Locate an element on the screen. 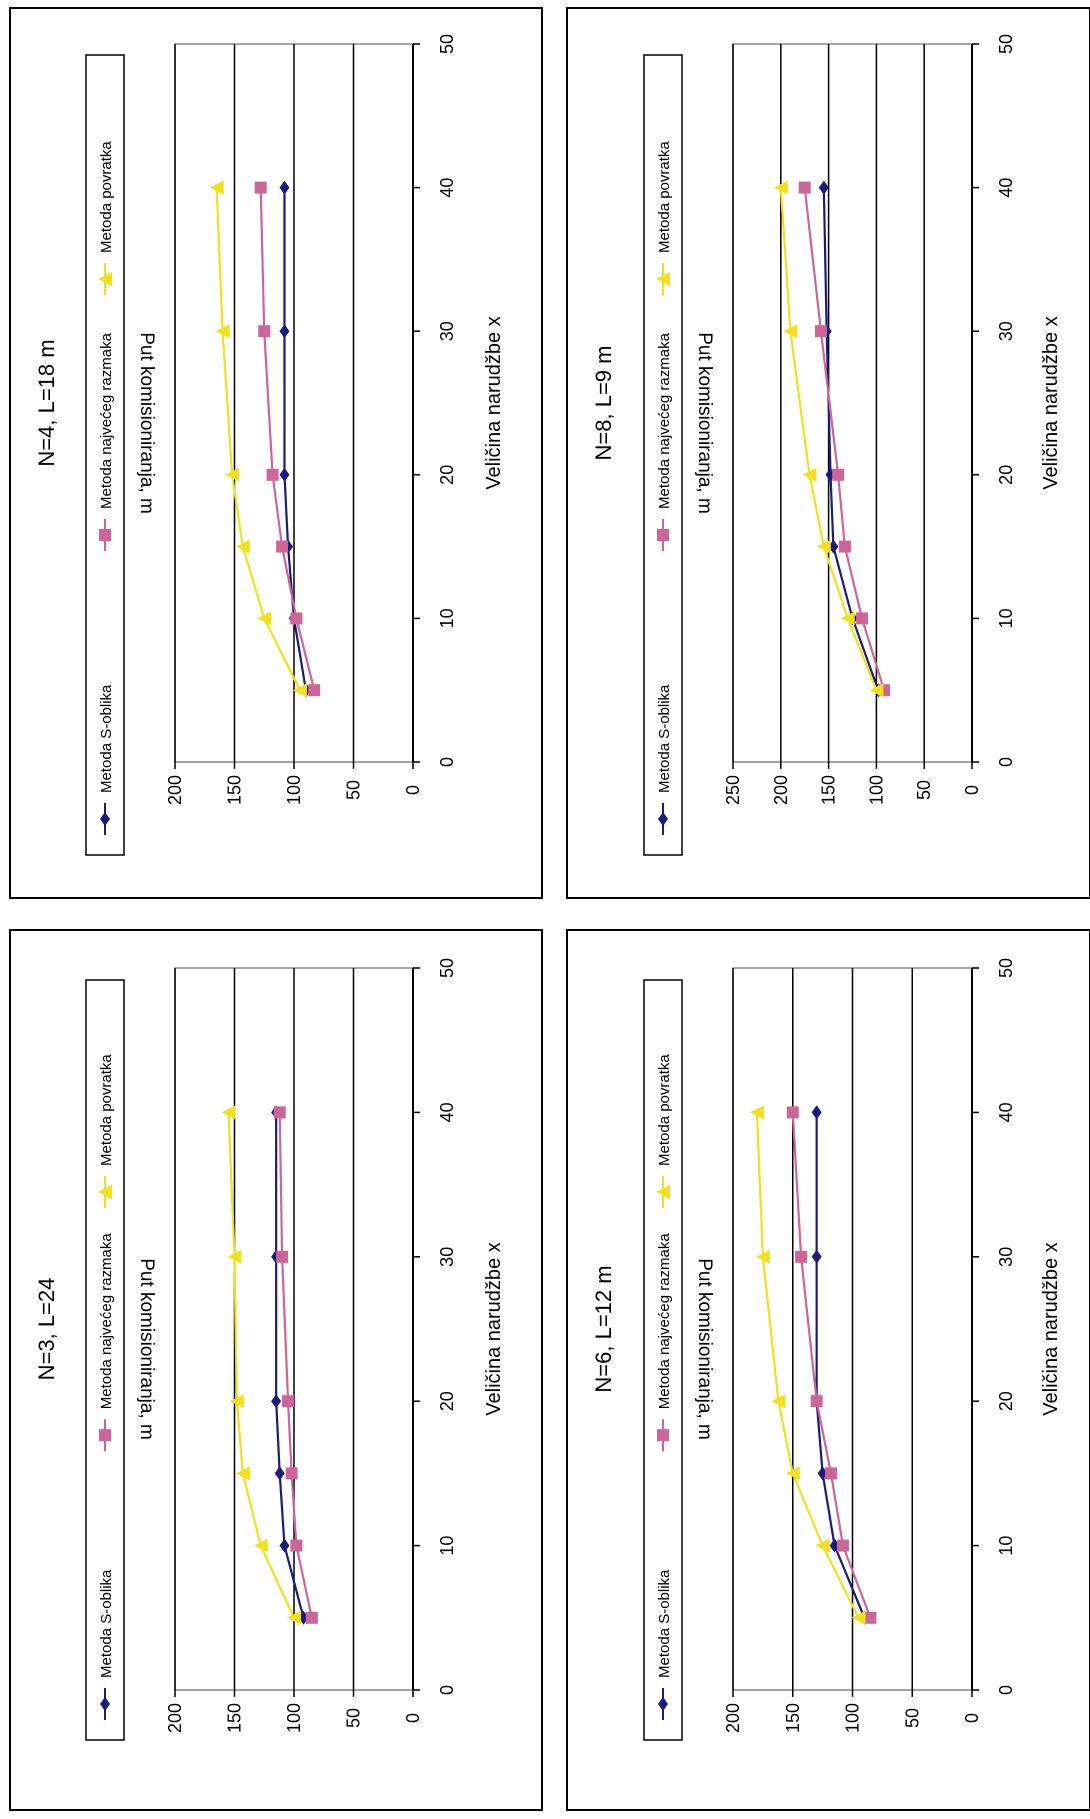 This screenshot has width=1090, height=1819. chart-title: N=6, L=12 m is located at coordinates (603, 1328).